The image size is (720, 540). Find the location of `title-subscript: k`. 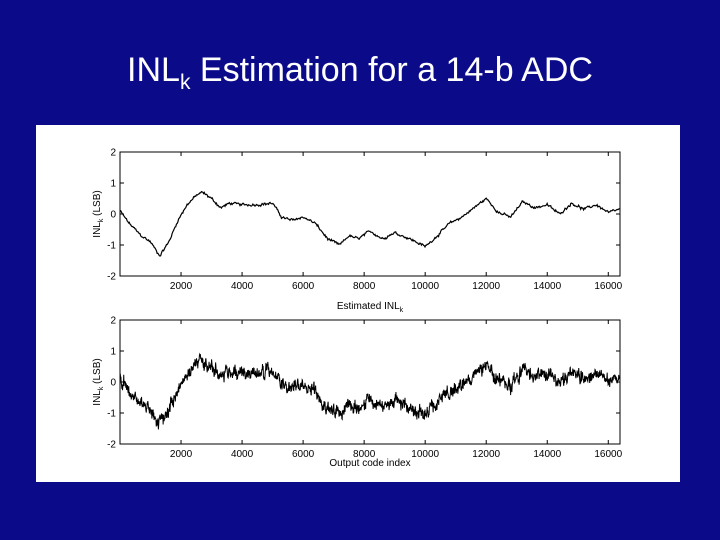

title-subscript: k is located at coordinates (185, 82).